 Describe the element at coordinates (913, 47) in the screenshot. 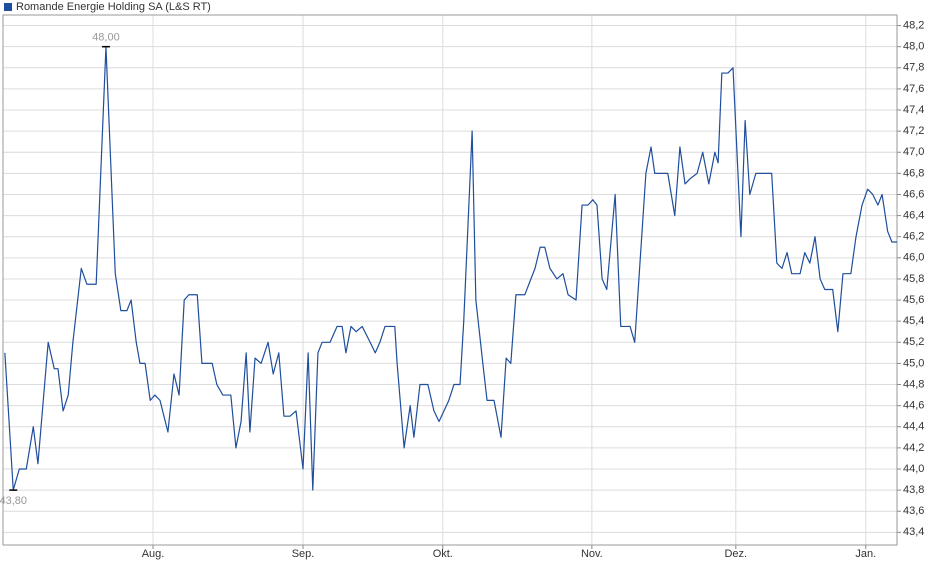

I see `y-tick-label: 48,0` at that location.